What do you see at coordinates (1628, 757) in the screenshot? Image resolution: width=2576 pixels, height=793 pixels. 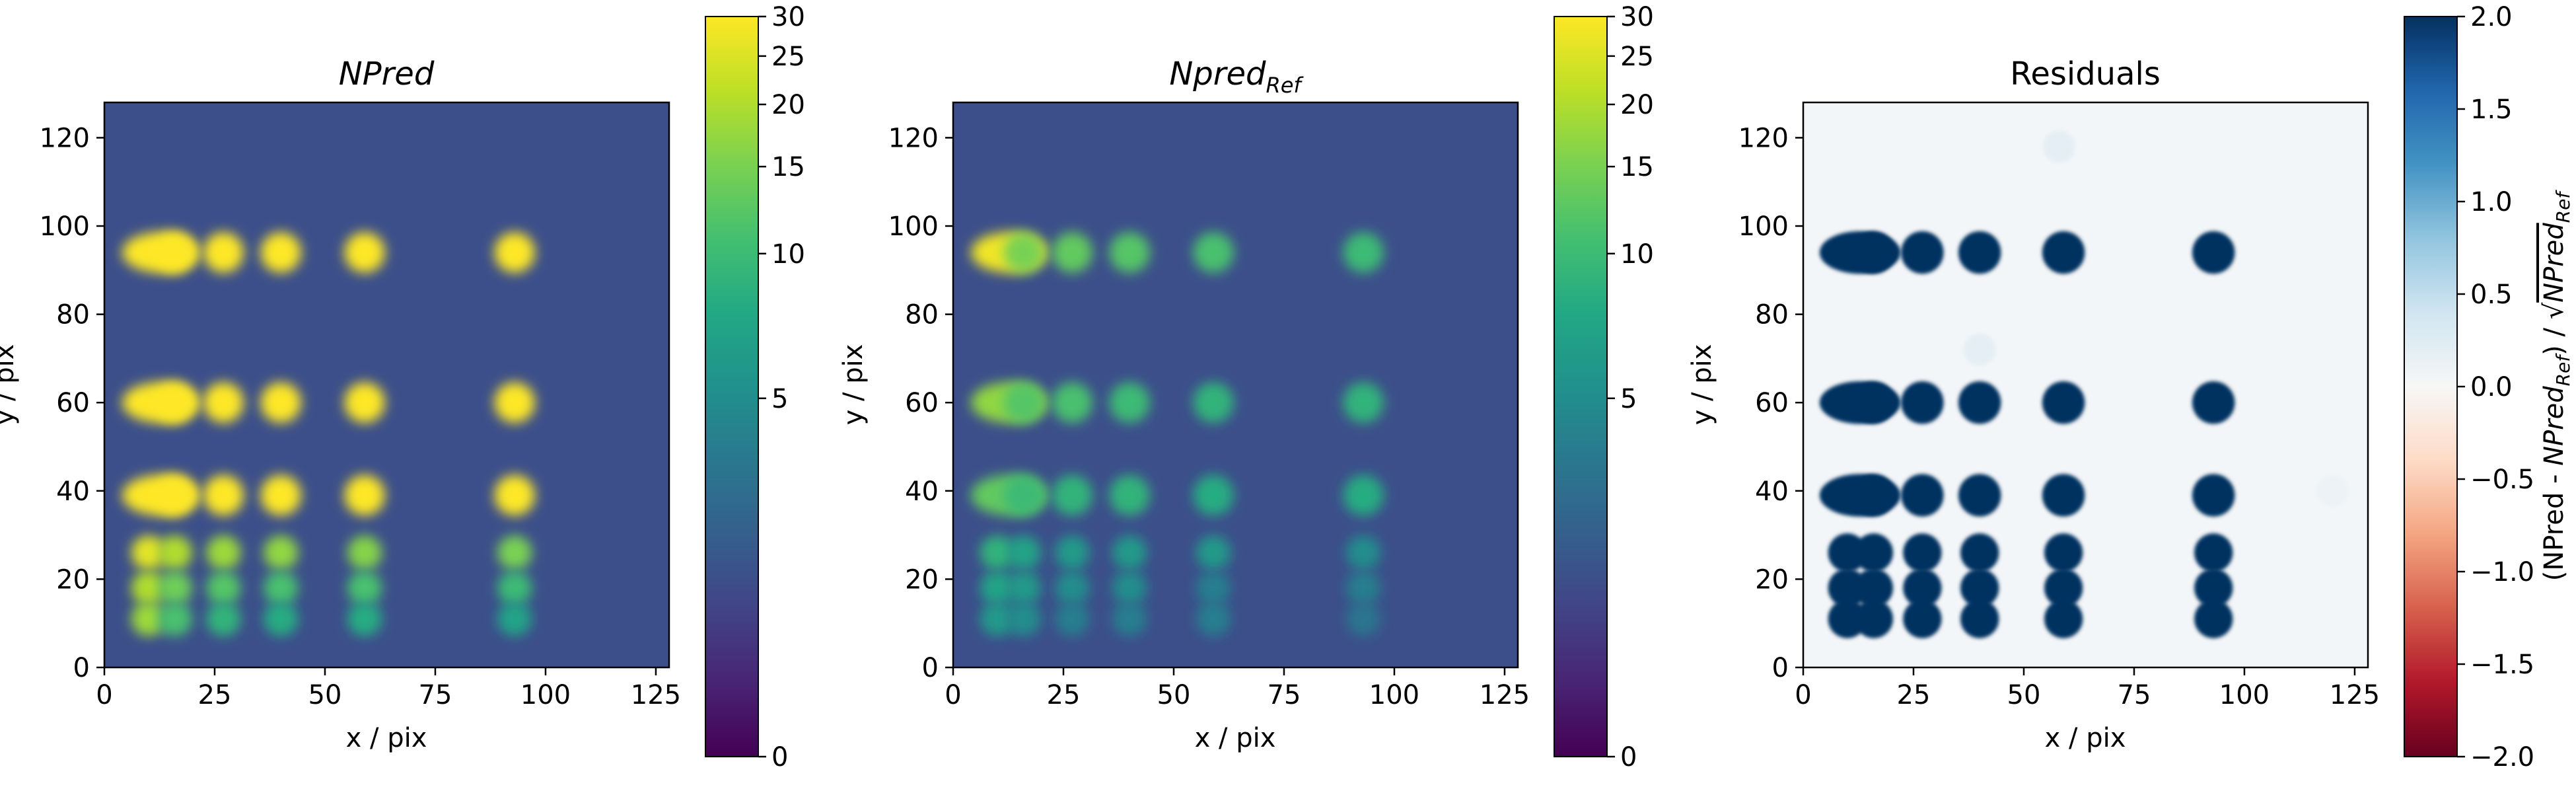 I see `colorbar-tick-label: 0` at bounding box center [1628, 757].